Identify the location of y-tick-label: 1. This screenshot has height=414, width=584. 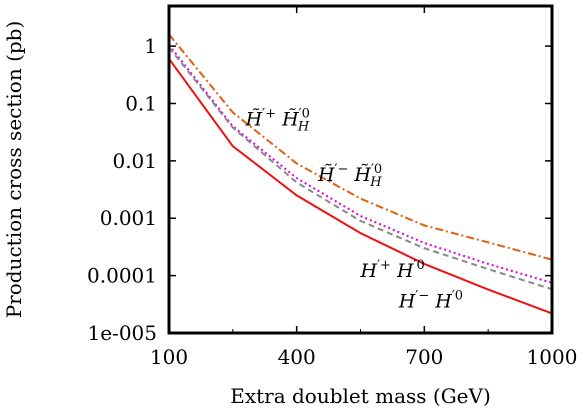
(150, 46).